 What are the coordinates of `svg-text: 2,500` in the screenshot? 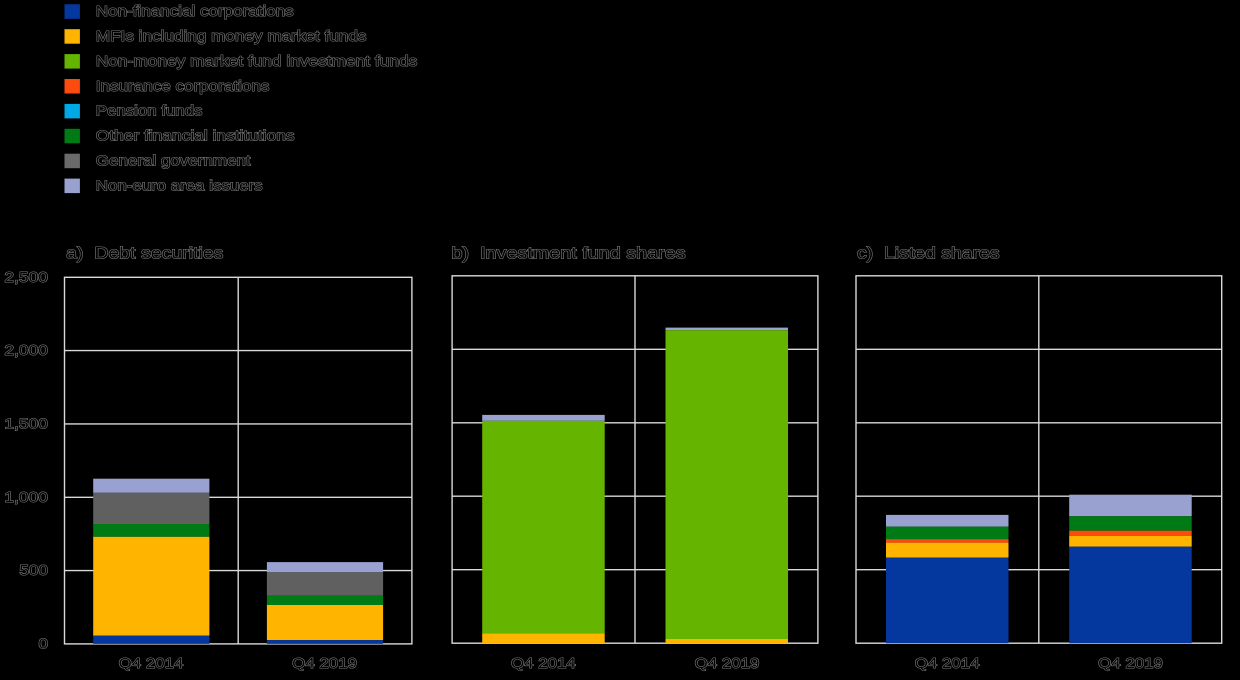 It's located at (26, 277).